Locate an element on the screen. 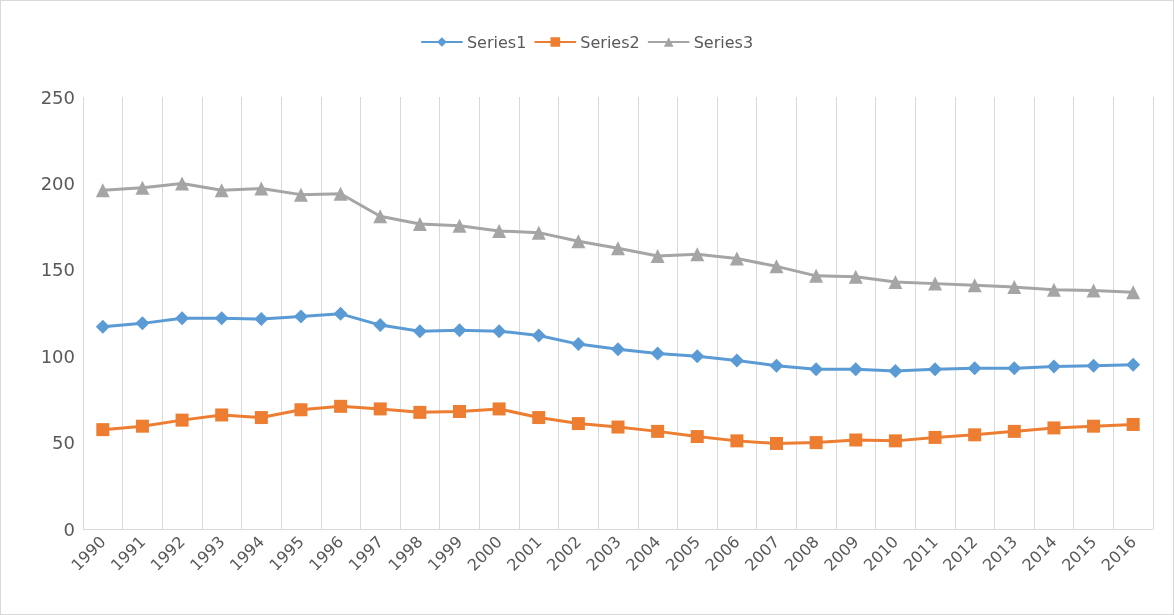  legend-label: Series1 is located at coordinates (496, 42).